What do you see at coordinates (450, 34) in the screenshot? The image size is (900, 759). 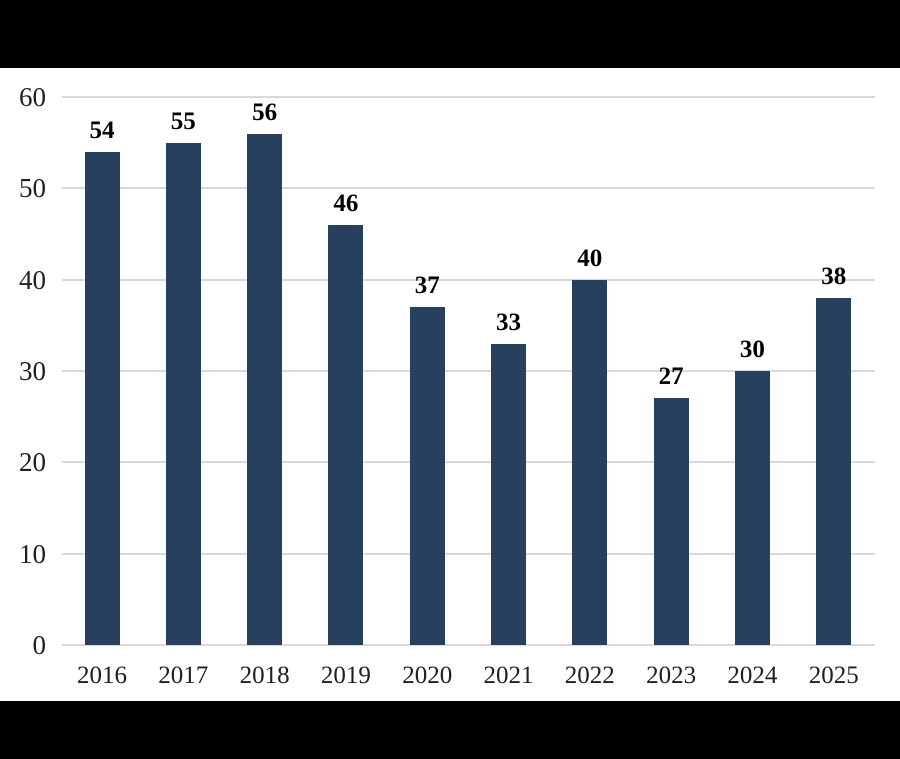 I see `top-letterbox` at bounding box center [450, 34].